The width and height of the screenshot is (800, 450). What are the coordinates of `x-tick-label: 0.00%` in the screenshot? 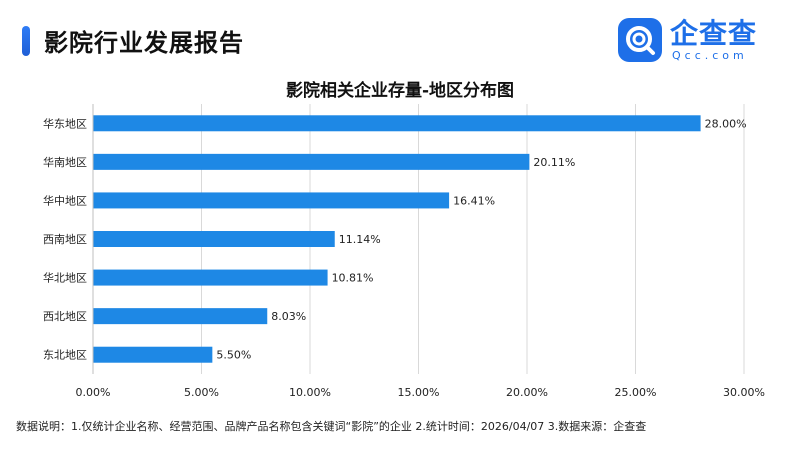 It's located at (93, 392).